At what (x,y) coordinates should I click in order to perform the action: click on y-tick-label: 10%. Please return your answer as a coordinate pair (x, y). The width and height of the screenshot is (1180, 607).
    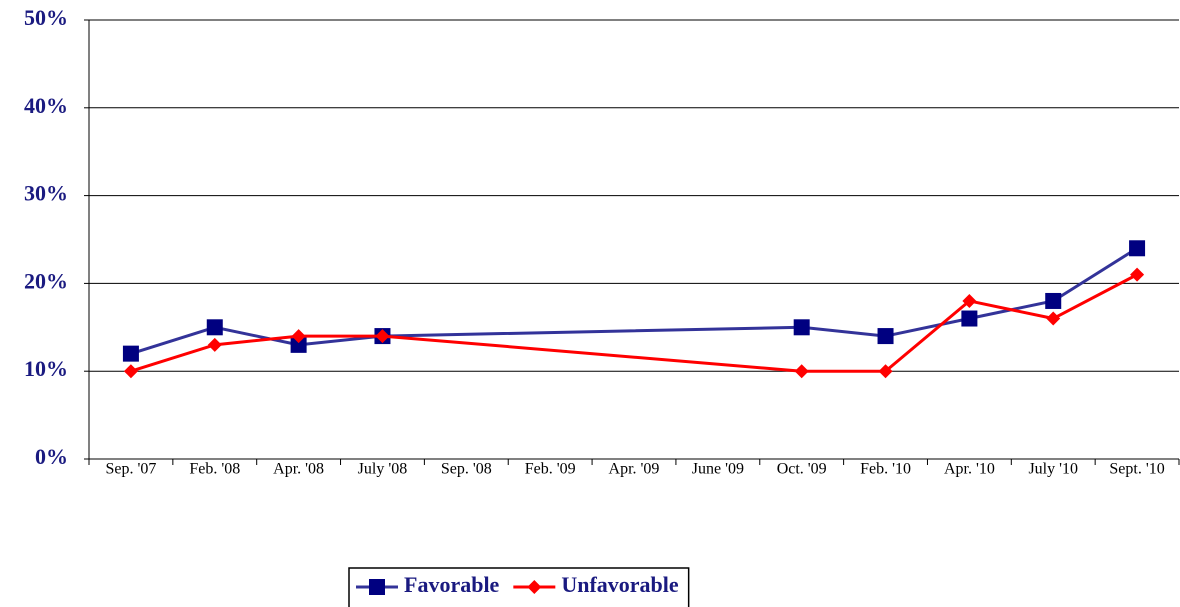
    Looking at the image, I should click on (46, 368).